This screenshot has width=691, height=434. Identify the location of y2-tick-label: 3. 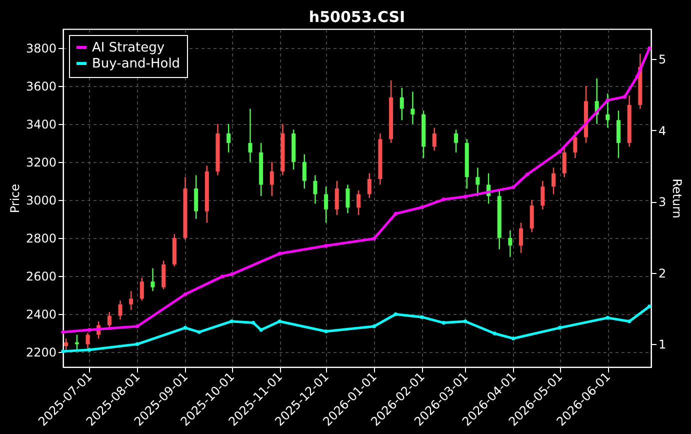
(662, 202).